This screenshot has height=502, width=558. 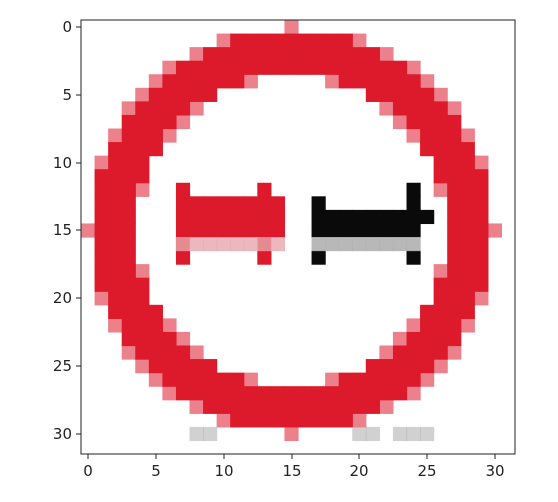 I want to click on x-tick-label: 10, so click(x=223, y=471).